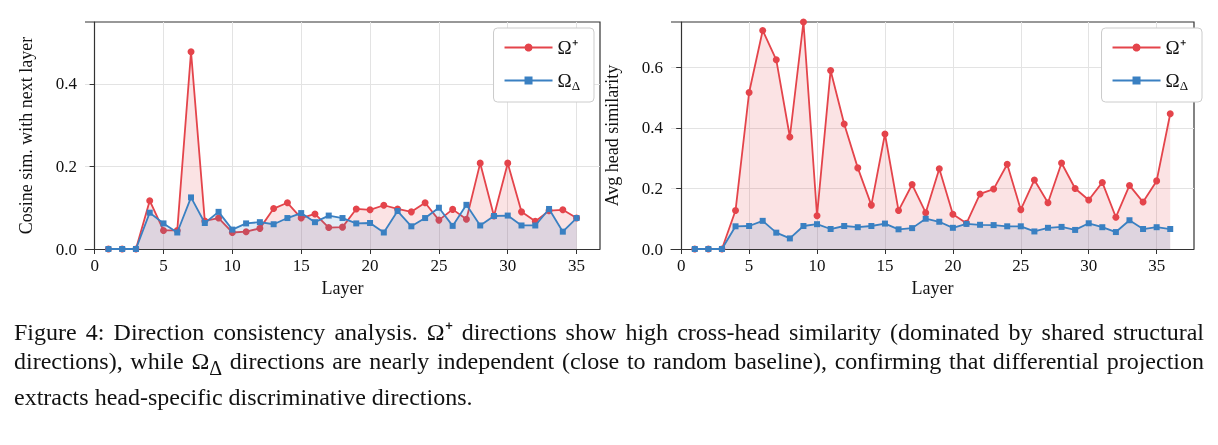 The height and width of the screenshot is (445, 1218). What do you see at coordinates (953, 265) in the screenshot?
I see `x-tick-label: 20` at bounding box center [953, 265].